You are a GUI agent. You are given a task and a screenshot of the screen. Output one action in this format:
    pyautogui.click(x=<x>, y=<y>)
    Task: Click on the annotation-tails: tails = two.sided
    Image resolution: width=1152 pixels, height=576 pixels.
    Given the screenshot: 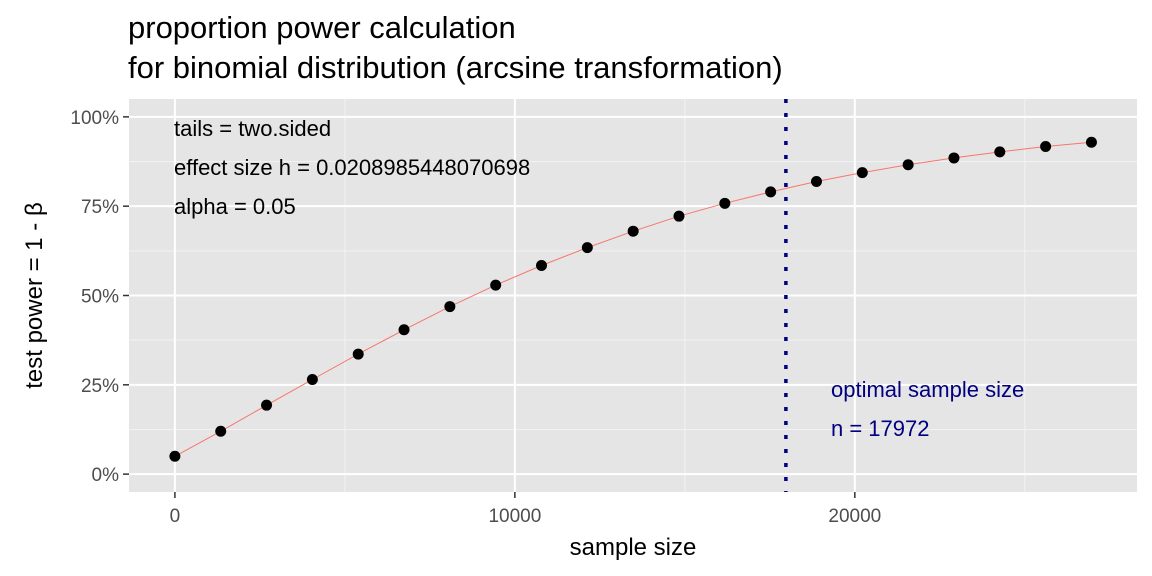 What is the action you would take?
    pyautogui.click(x=252, y=128)
    